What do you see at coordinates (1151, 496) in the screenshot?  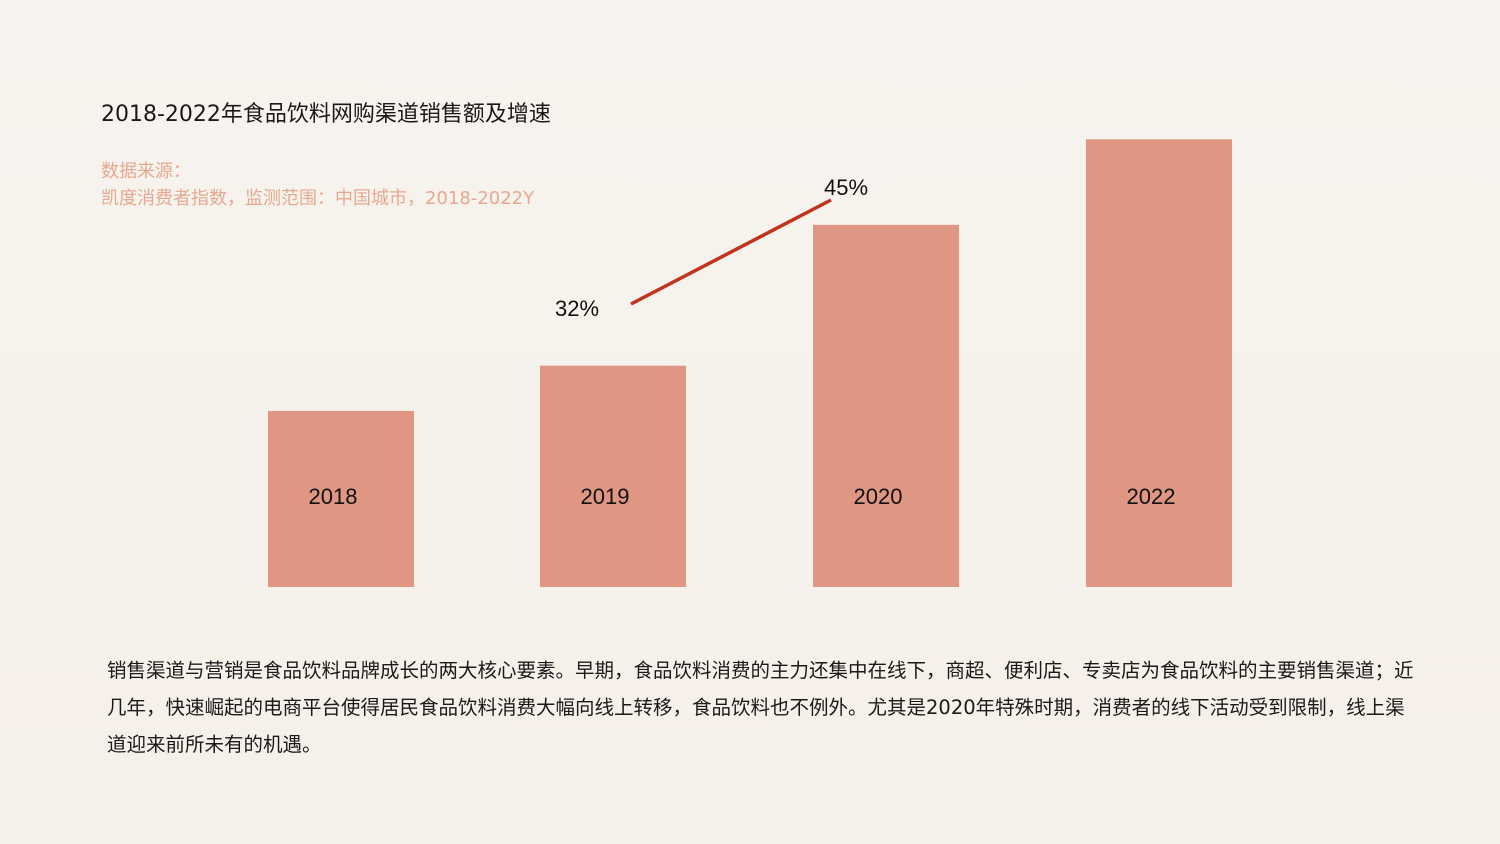 I see `bar-label-2022: 2022` at bounding box center [1151, 496].